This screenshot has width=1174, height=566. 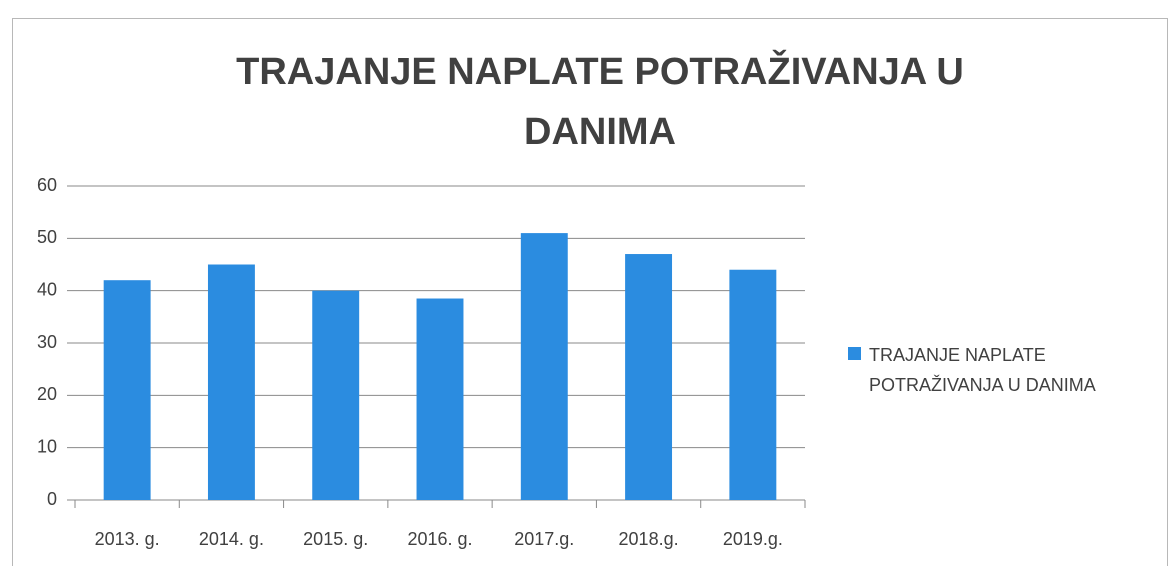 What do you see at coordinates (335, 539) in the screenshot?
I see `x-tick-label: 2015. g.` at bounding box center [335, 539].